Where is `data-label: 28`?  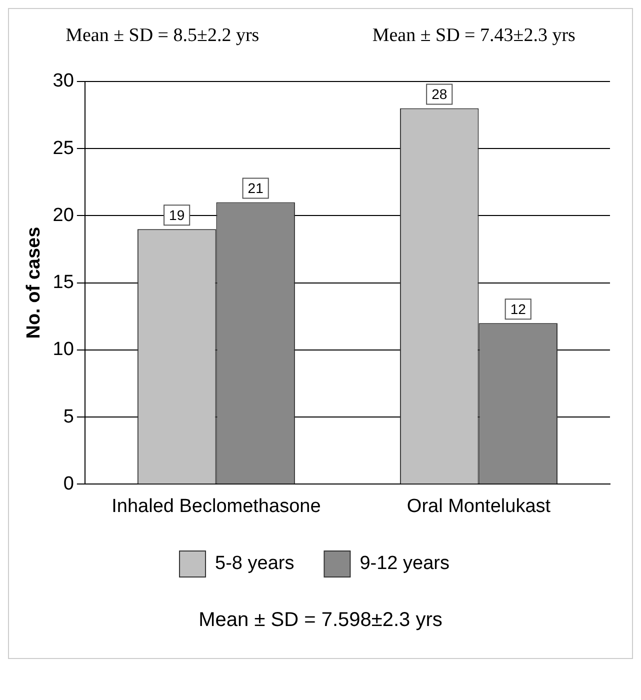 data-label: 28 is located at coordinates (440, 94).